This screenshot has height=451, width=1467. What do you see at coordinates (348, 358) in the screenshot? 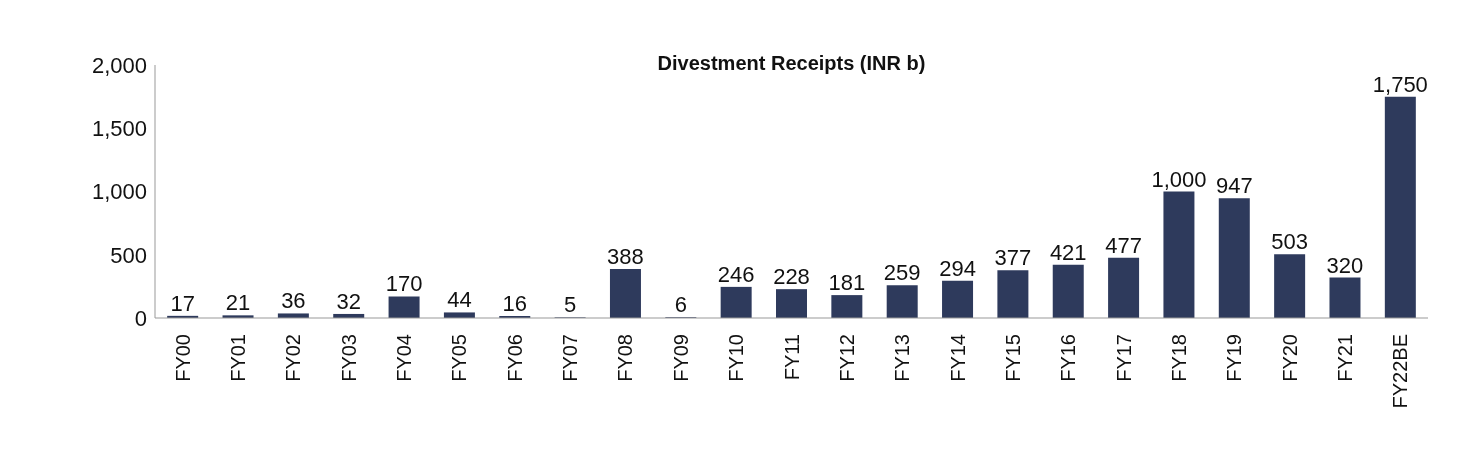
I see `x-tick-label: FY03` at bounding box center [348, 358].